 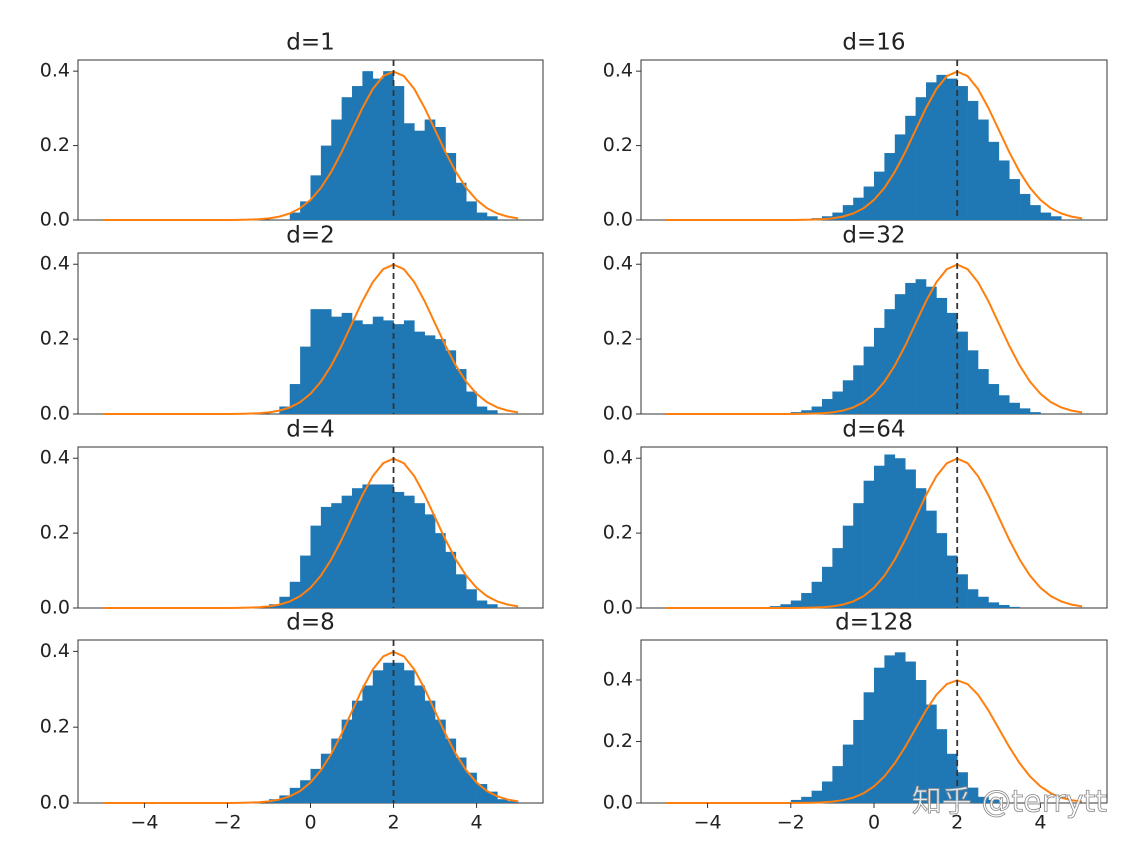 I want to click on subplot: d=2 0.0 0.2 0.4, so click(x=292, y=324).